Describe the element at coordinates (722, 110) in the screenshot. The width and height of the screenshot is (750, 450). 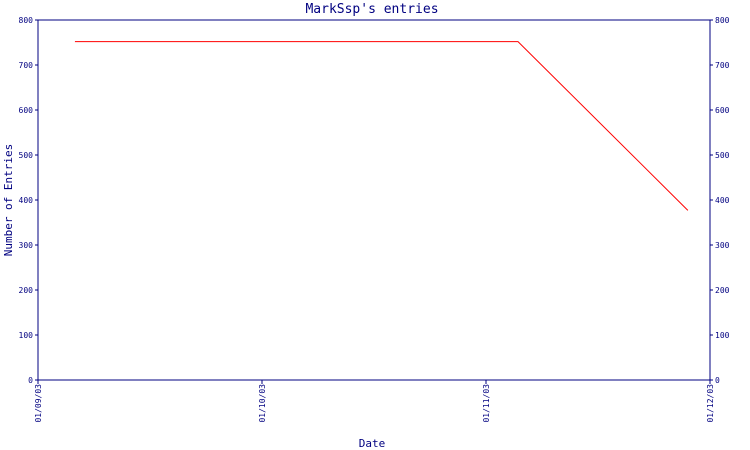
I see `y-tick-label-right: 600` at that location.